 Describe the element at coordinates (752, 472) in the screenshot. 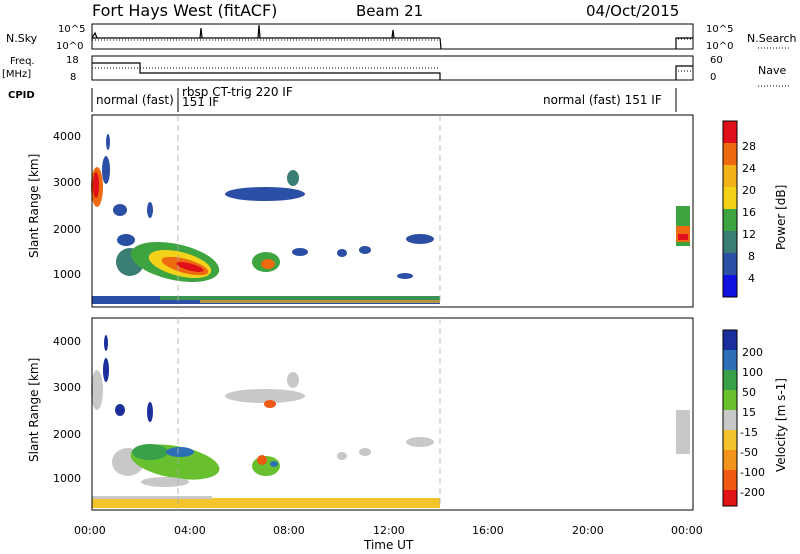

I see `velocity-cbar-neg100: -100` at that location.